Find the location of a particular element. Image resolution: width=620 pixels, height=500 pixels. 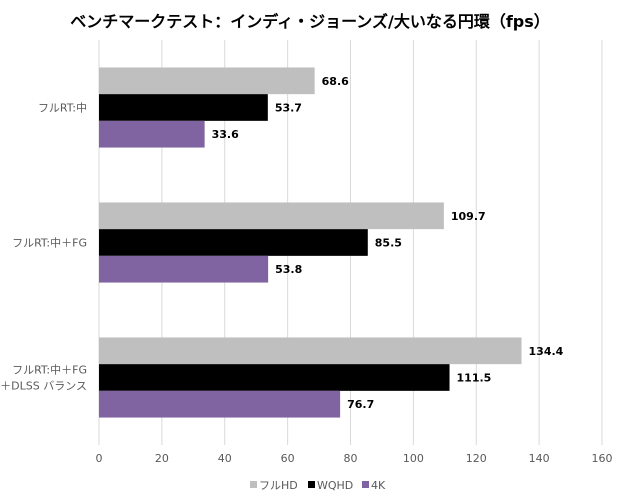

bar-フルHD-2 is located at coordinates (310, 351).